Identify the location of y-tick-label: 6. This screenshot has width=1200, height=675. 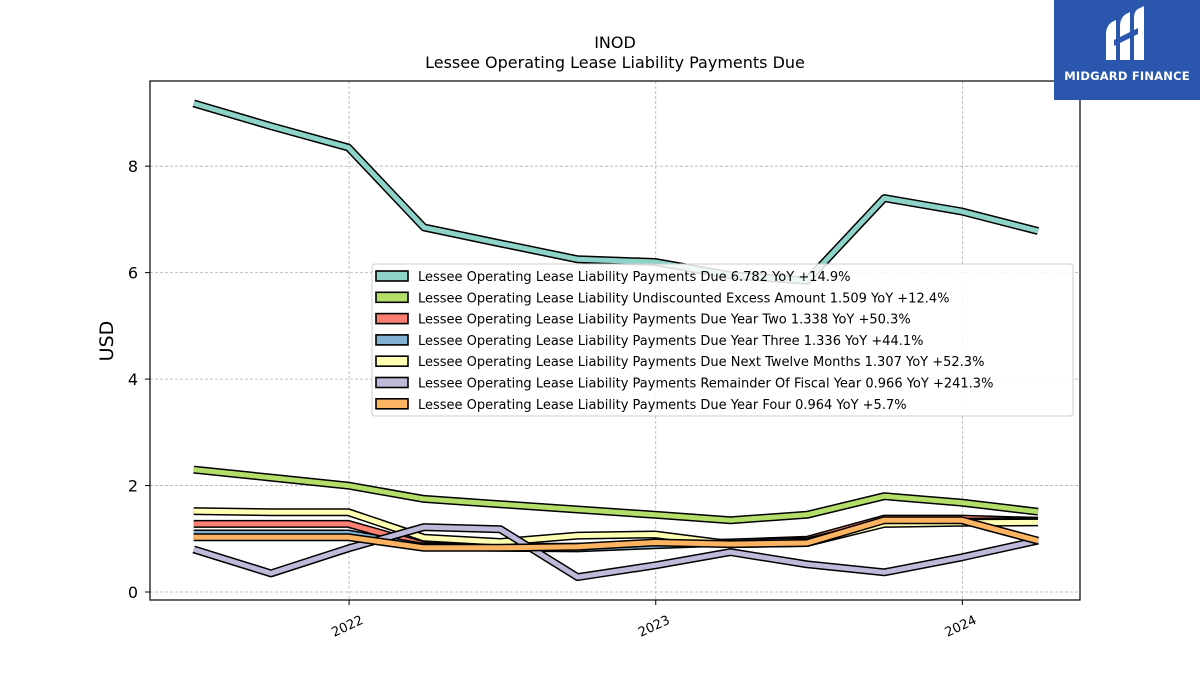
(133, 273).